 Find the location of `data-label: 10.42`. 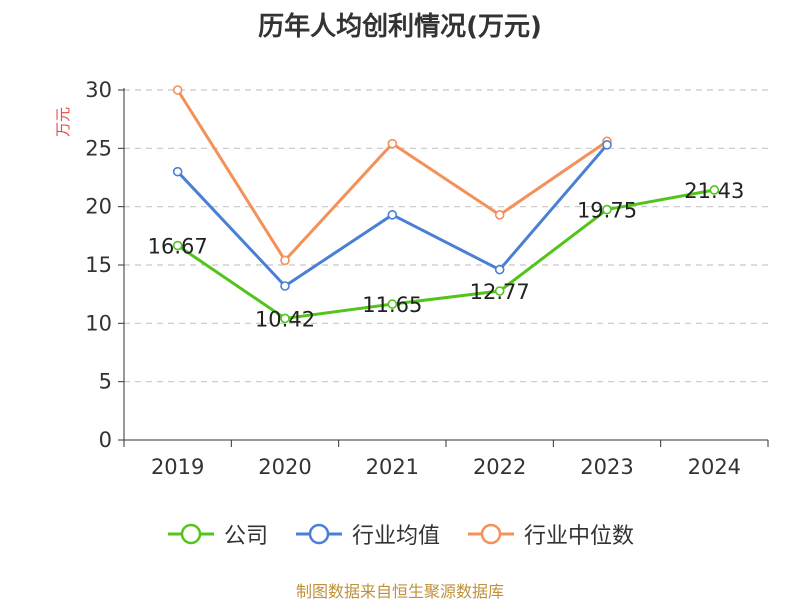

data-label: 10.42 is located at coordinates (285, 319).